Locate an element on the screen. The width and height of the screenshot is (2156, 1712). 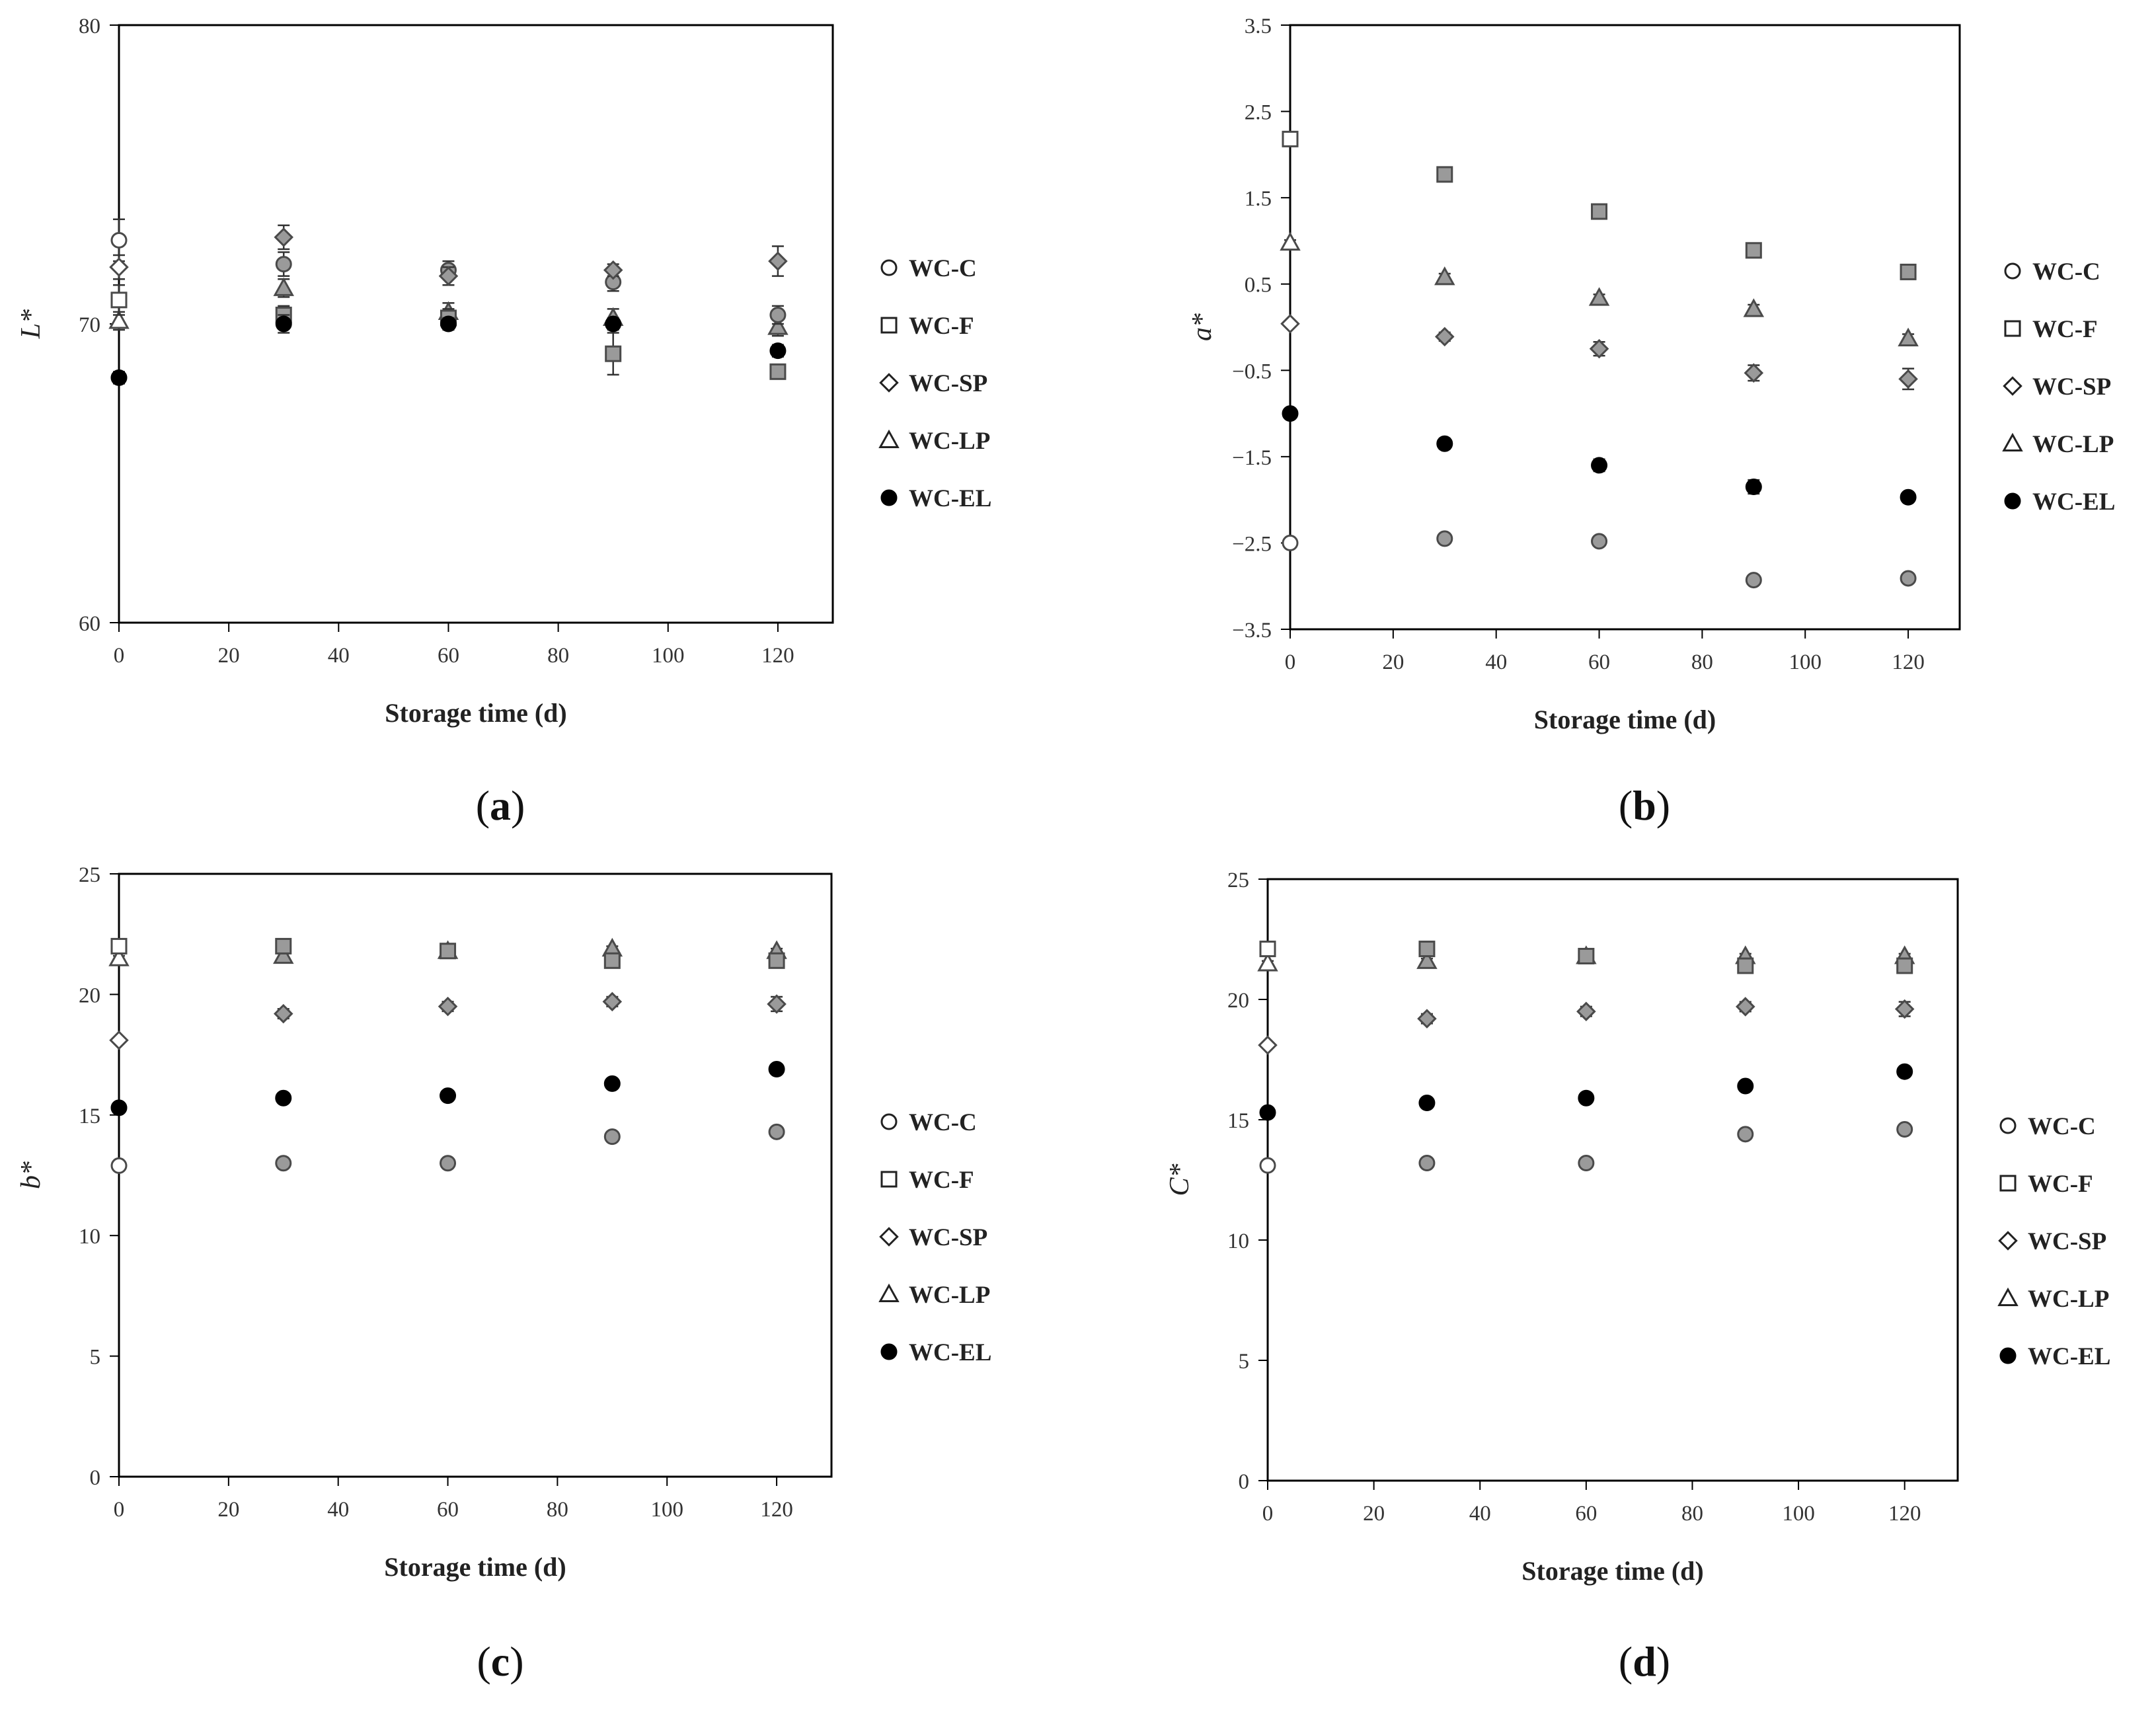
y-tick-label: 80 is located at coordinates (89, 26).